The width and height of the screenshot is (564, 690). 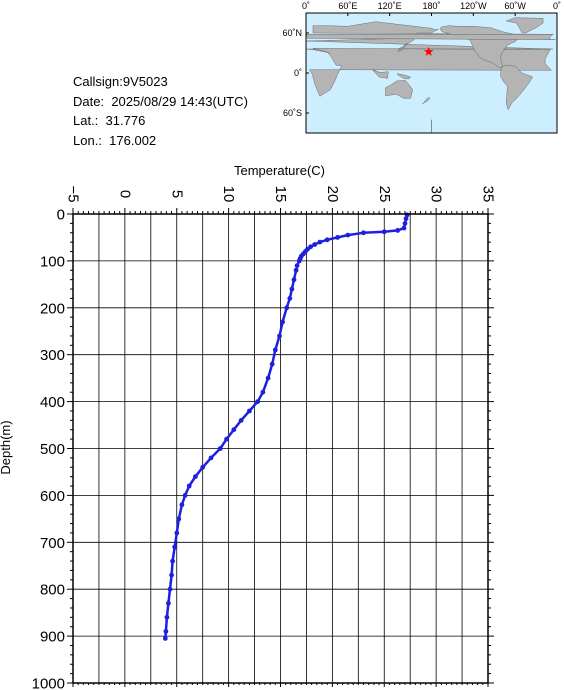 I want to click on date-line: Date: 2025/08/29 14:43(UTC), so click(x=160, y=102).